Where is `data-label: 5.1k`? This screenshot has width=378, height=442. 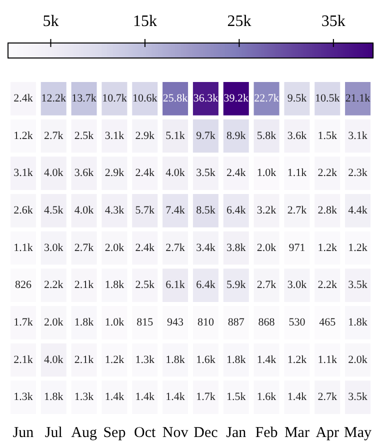
data-label: 5.1k is located at coordinates (176, 136).